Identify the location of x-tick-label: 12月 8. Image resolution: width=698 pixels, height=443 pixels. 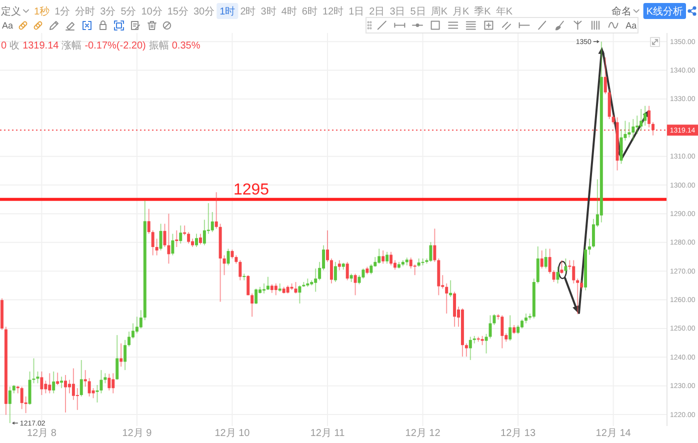
(41, 434).